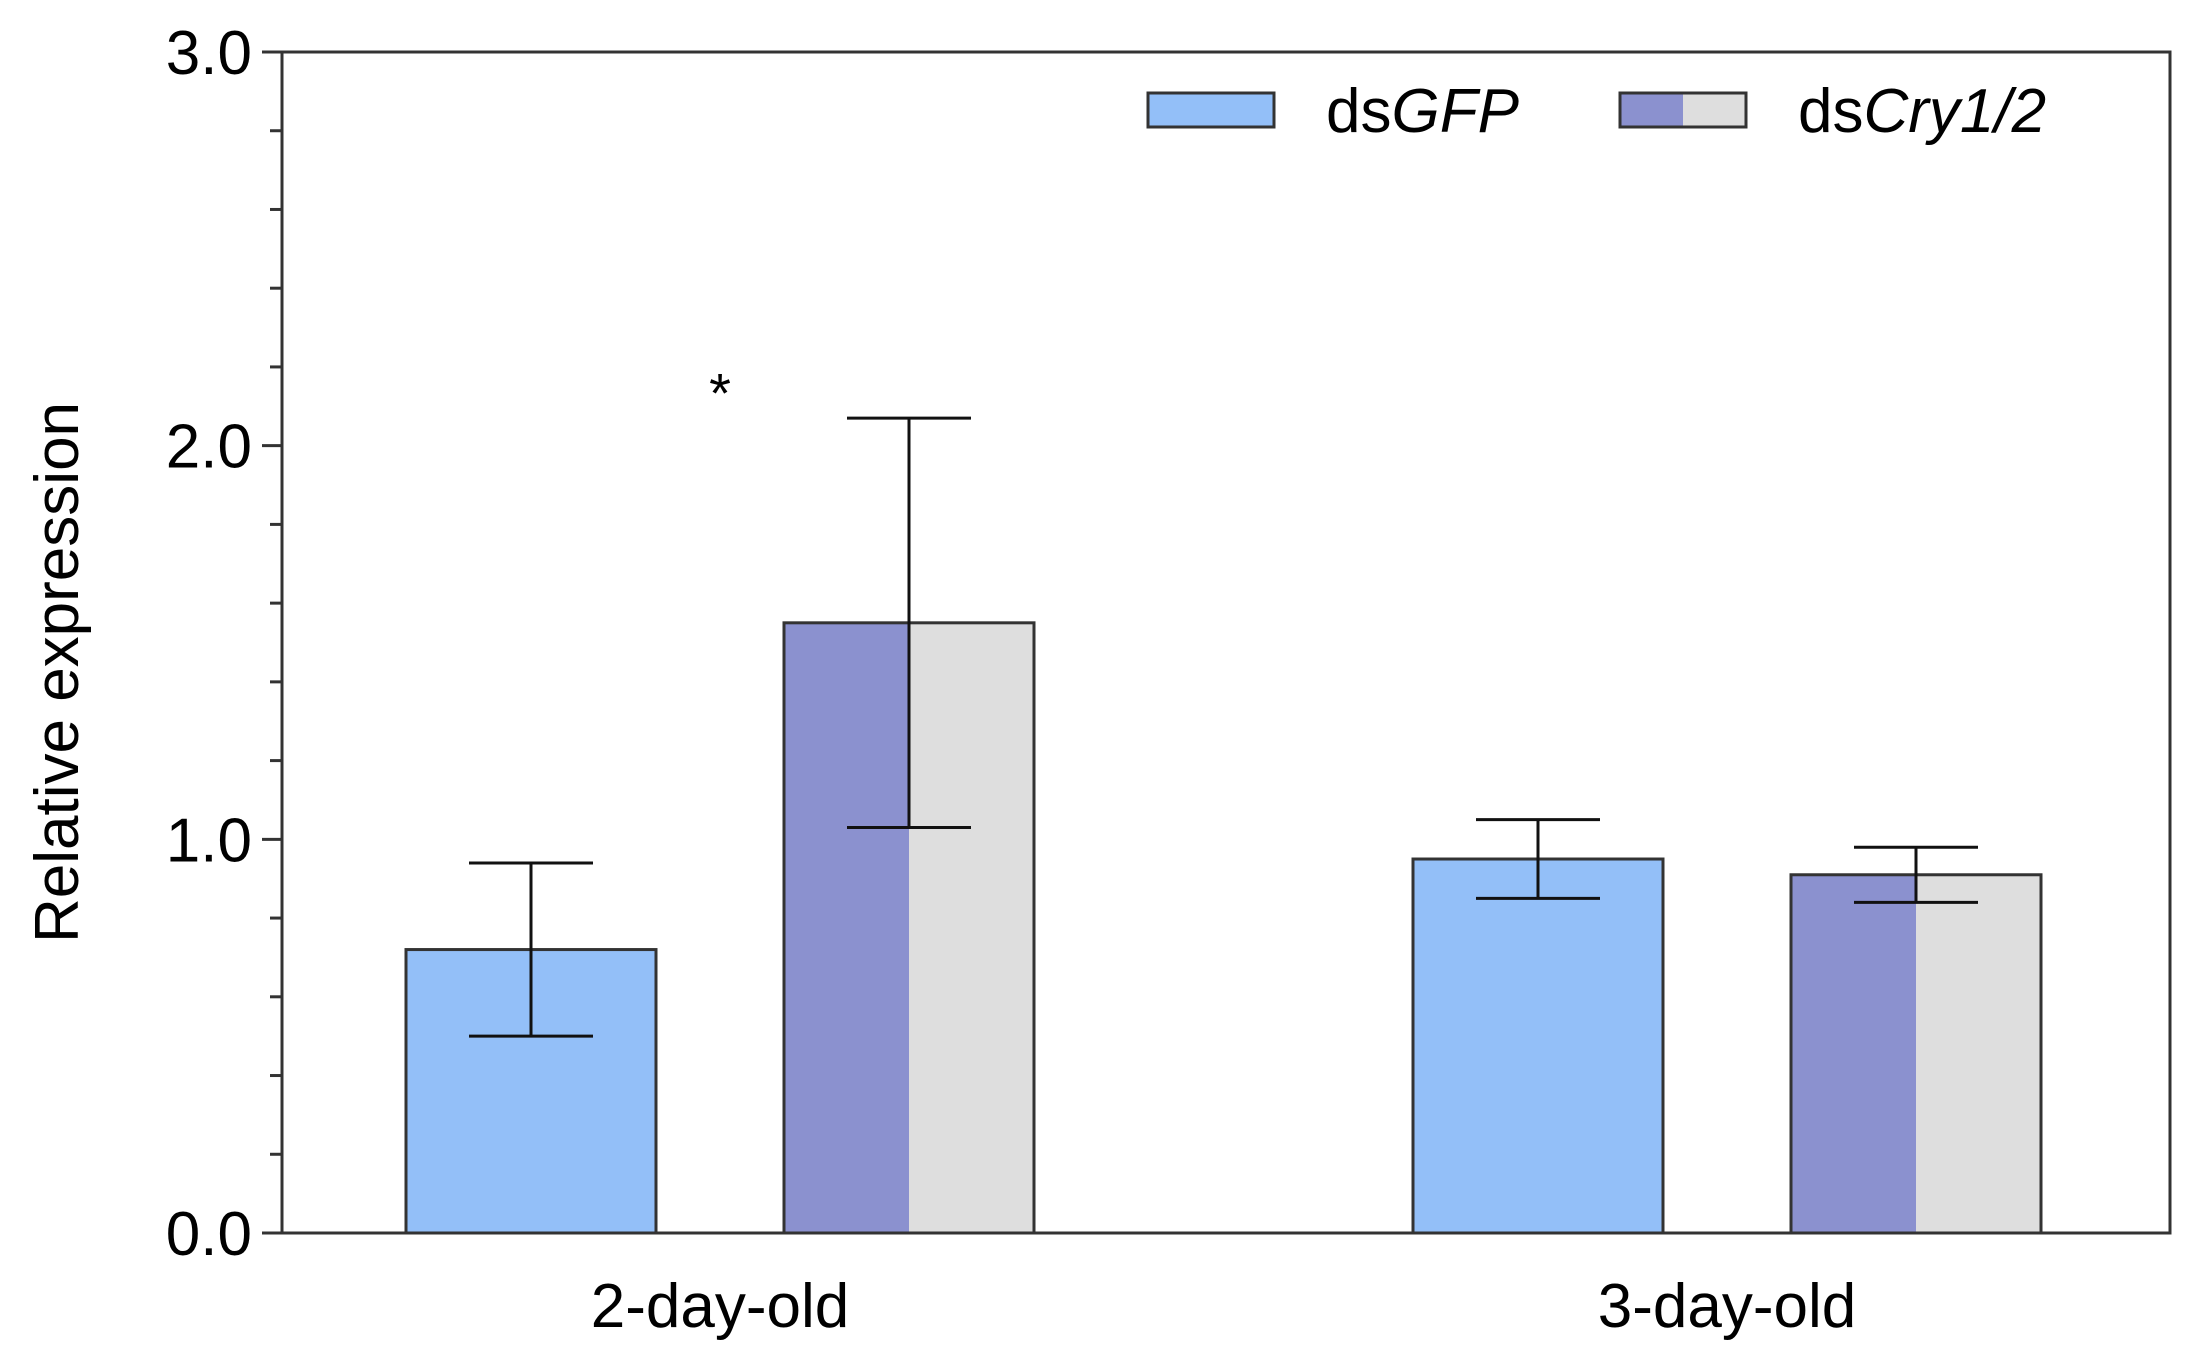  I want to click on x-axis: 2-day-old 3-day-old, so click(1223, 1306).